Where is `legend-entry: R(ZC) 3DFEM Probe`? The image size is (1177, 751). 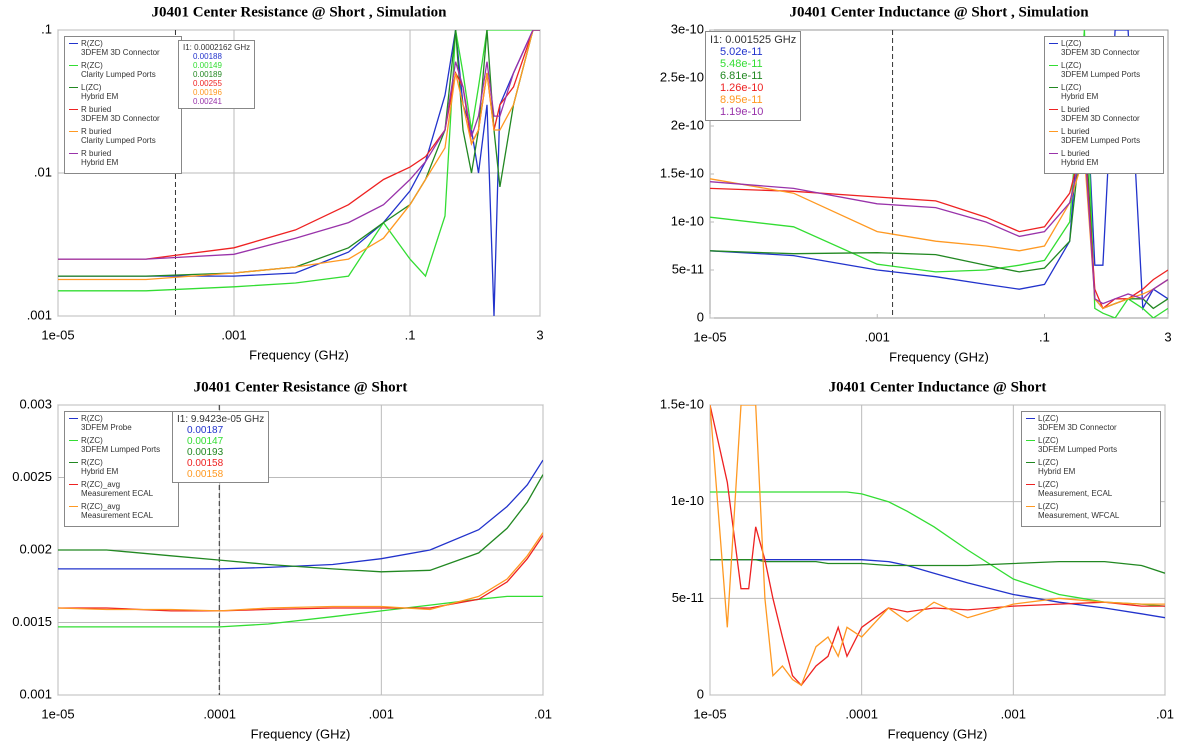 legend-entry: R(ZC) 3DFEM Probe is located at coordinates (121, 423).